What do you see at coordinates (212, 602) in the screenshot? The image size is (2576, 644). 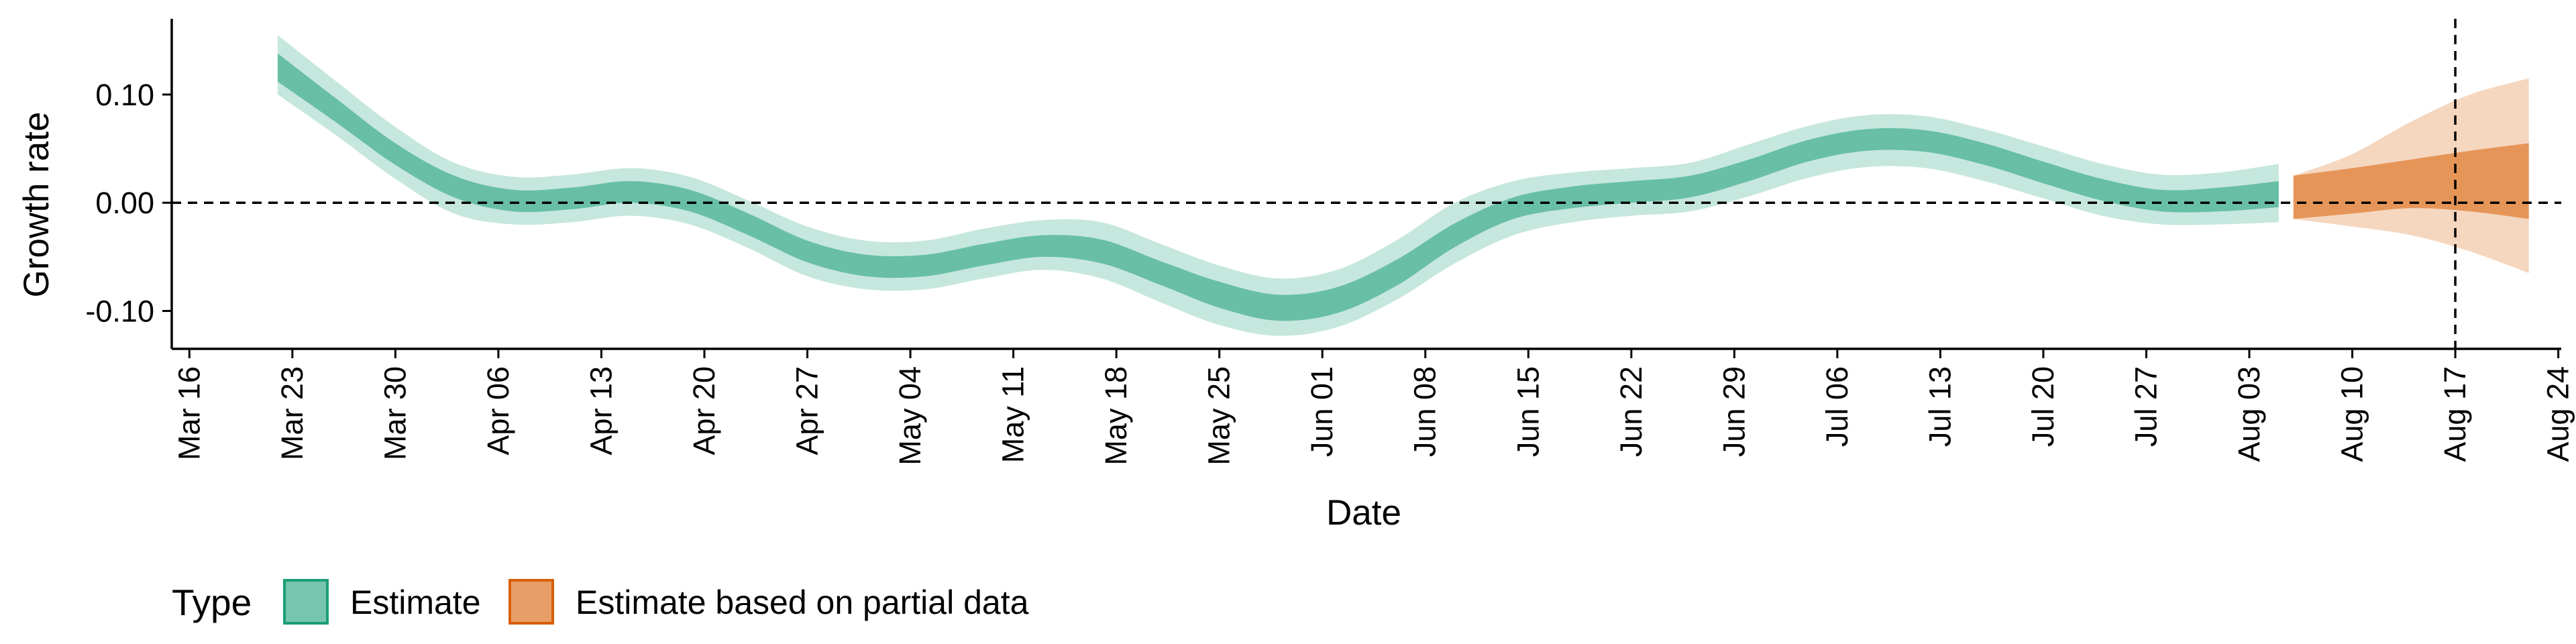 I see `legend-title: Type` at bounding box center [212, 602].